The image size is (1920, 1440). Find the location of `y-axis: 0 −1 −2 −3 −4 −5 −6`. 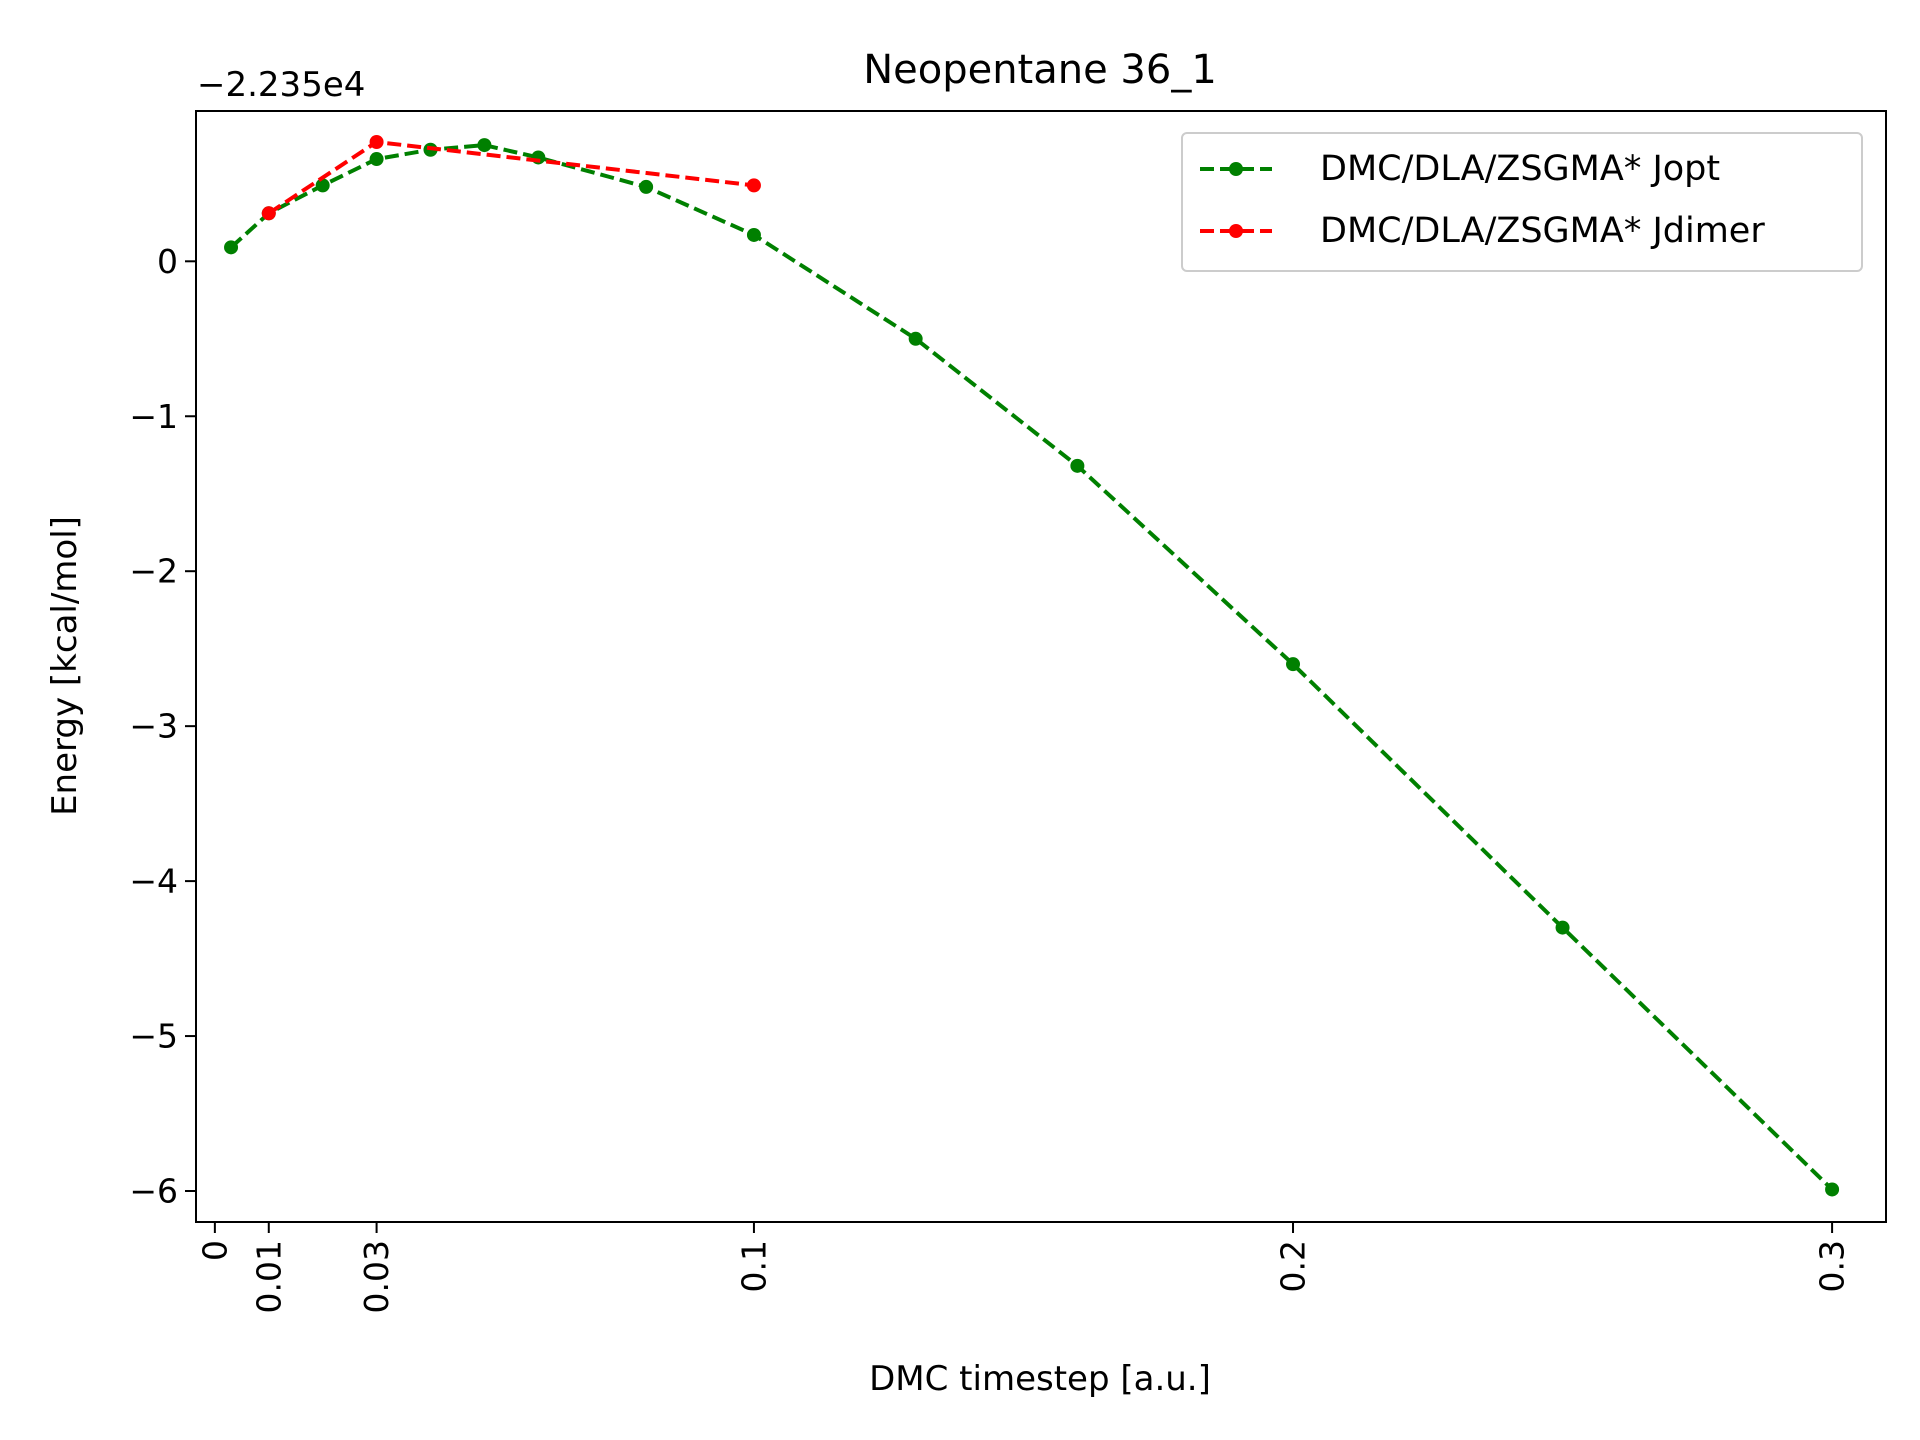

y-axis: 0 −1 −2 −3 −4 −5 −6 is located at coordinates (162, 726).